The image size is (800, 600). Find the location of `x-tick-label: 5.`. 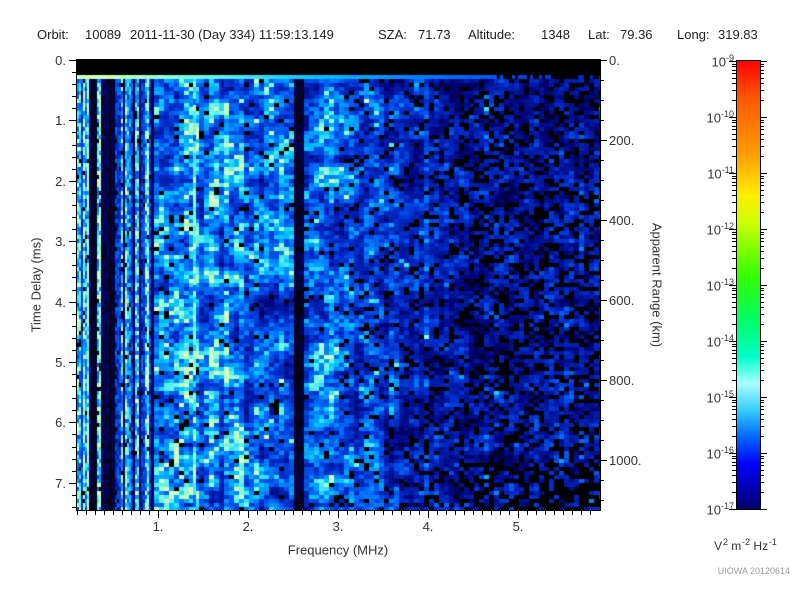

x-tick-label: 5. is located at coordinates (518, 526).